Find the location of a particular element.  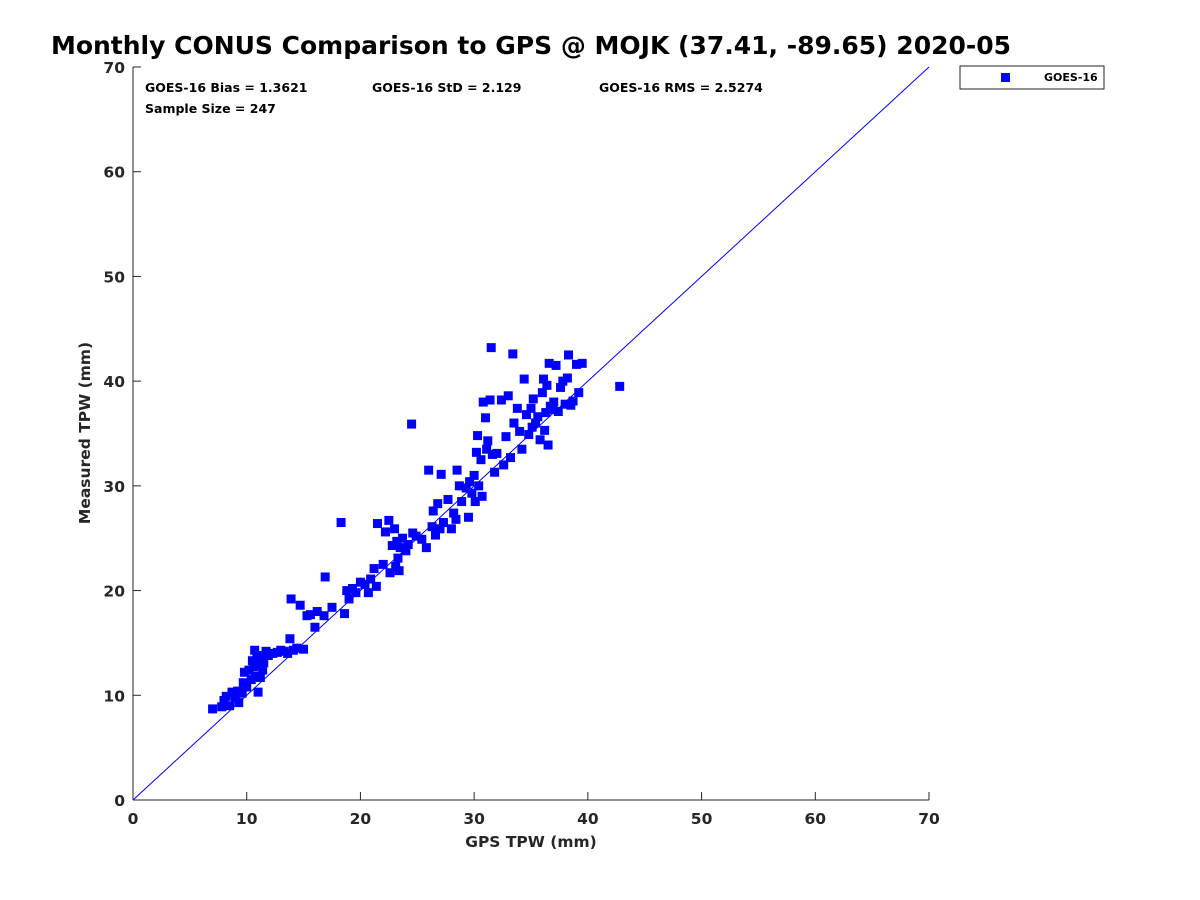

y-tick-label: 20 is located at coordinates (114, 592).